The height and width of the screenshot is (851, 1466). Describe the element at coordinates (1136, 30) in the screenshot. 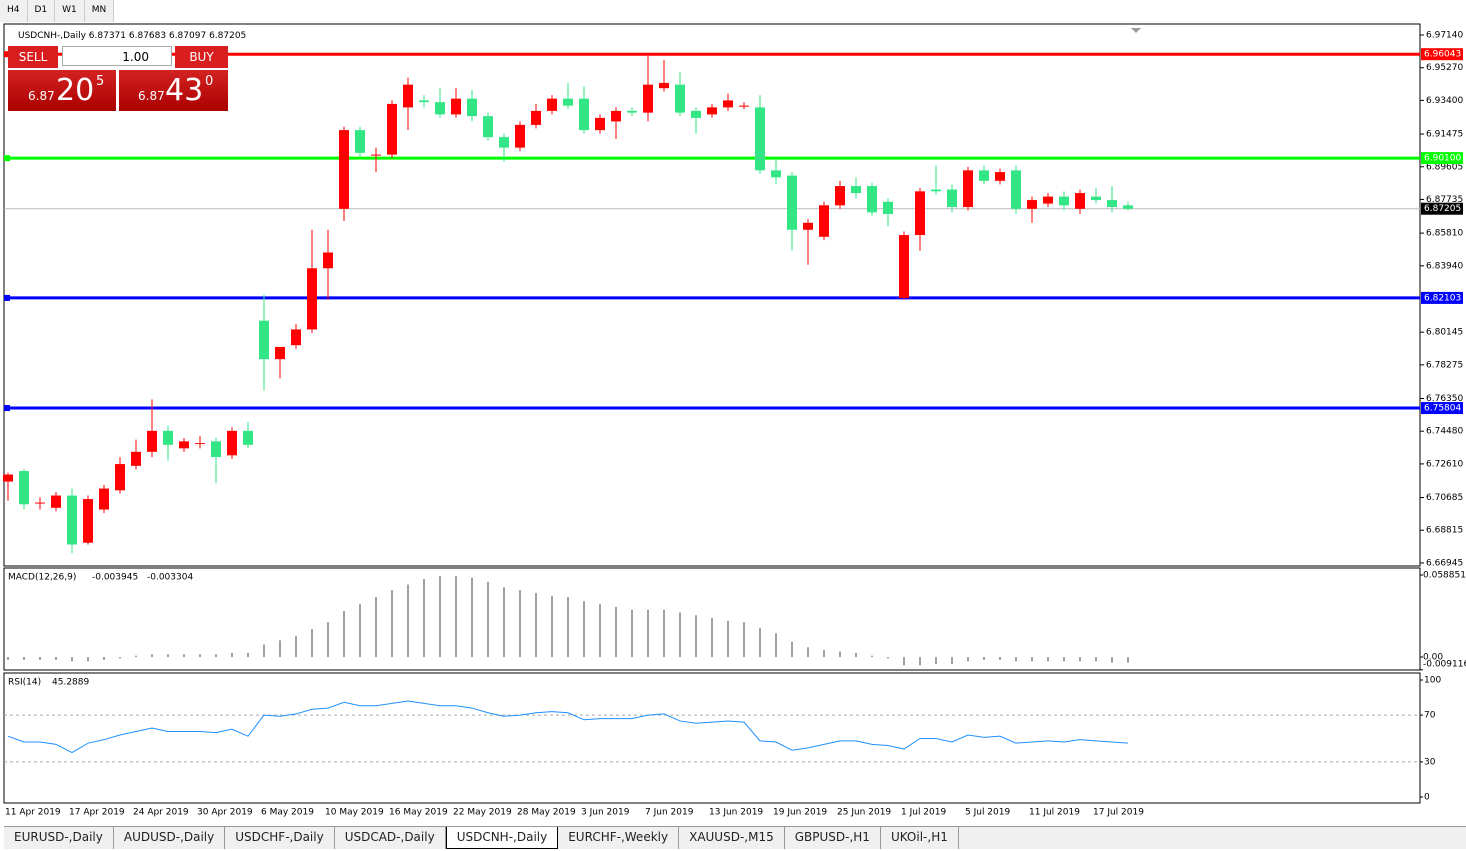

I see `scroll-marker` at that location.